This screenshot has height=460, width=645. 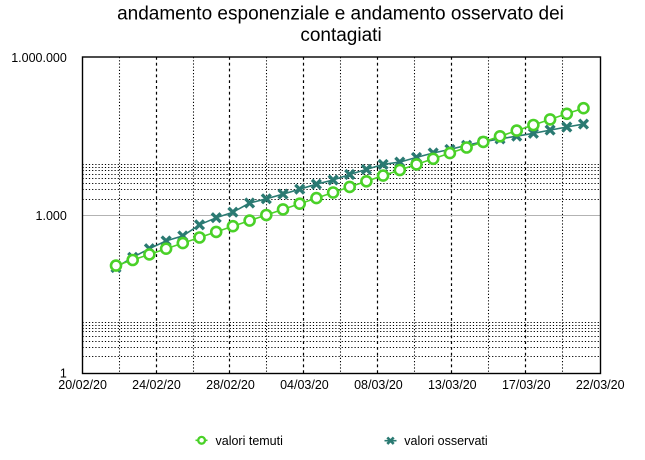 What do you see at coordinates (378, 385) in the screenshot?
I see `svg-text: 08/03/20` at bounding box center [378, 385].